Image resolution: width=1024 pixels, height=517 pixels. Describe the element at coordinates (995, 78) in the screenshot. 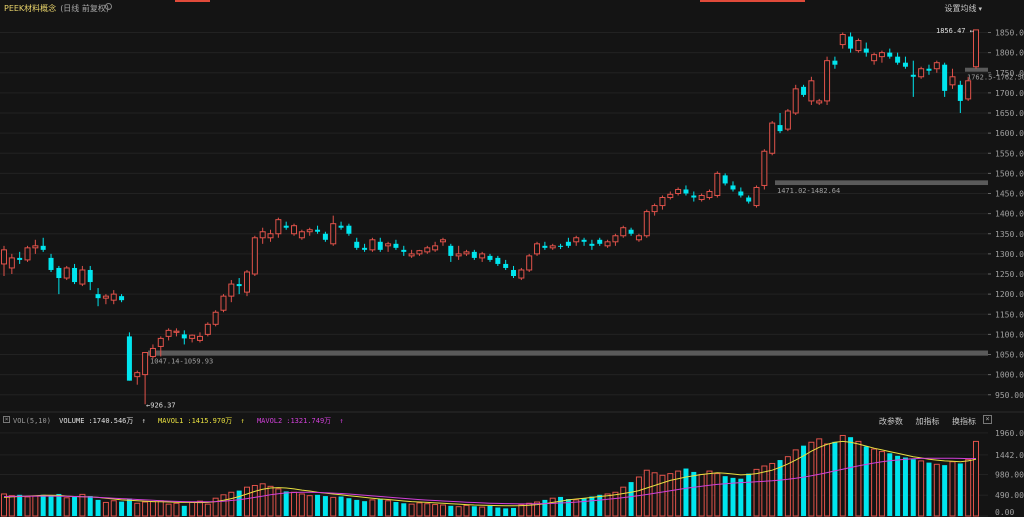

I see `support-zone-high-label: 1762.5-1762.50` at that location.